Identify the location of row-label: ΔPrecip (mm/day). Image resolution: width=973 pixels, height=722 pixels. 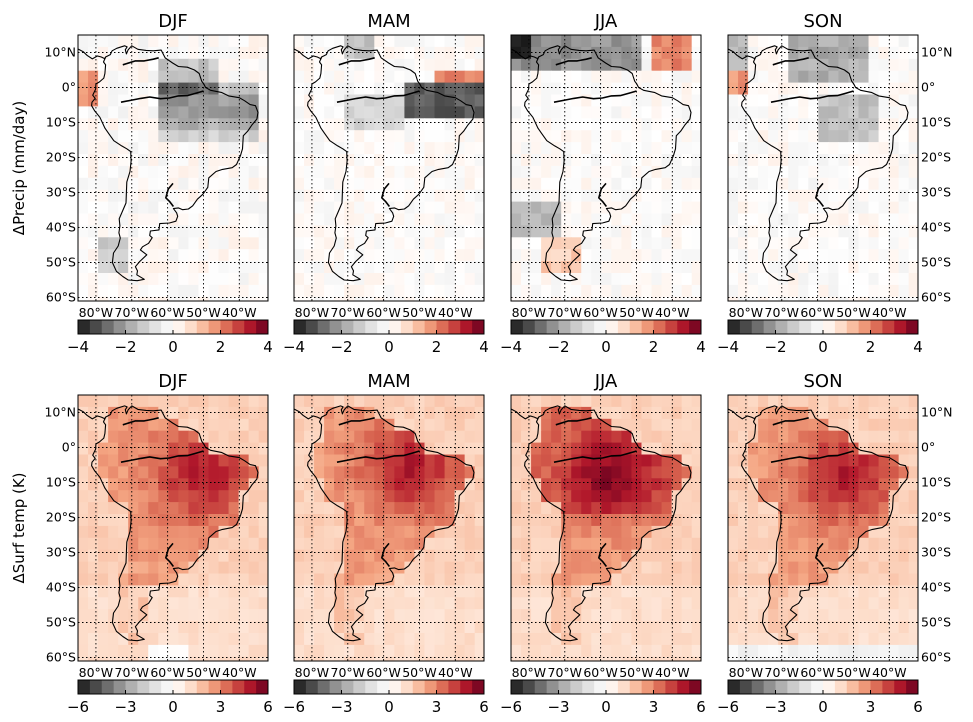
(19, 168).